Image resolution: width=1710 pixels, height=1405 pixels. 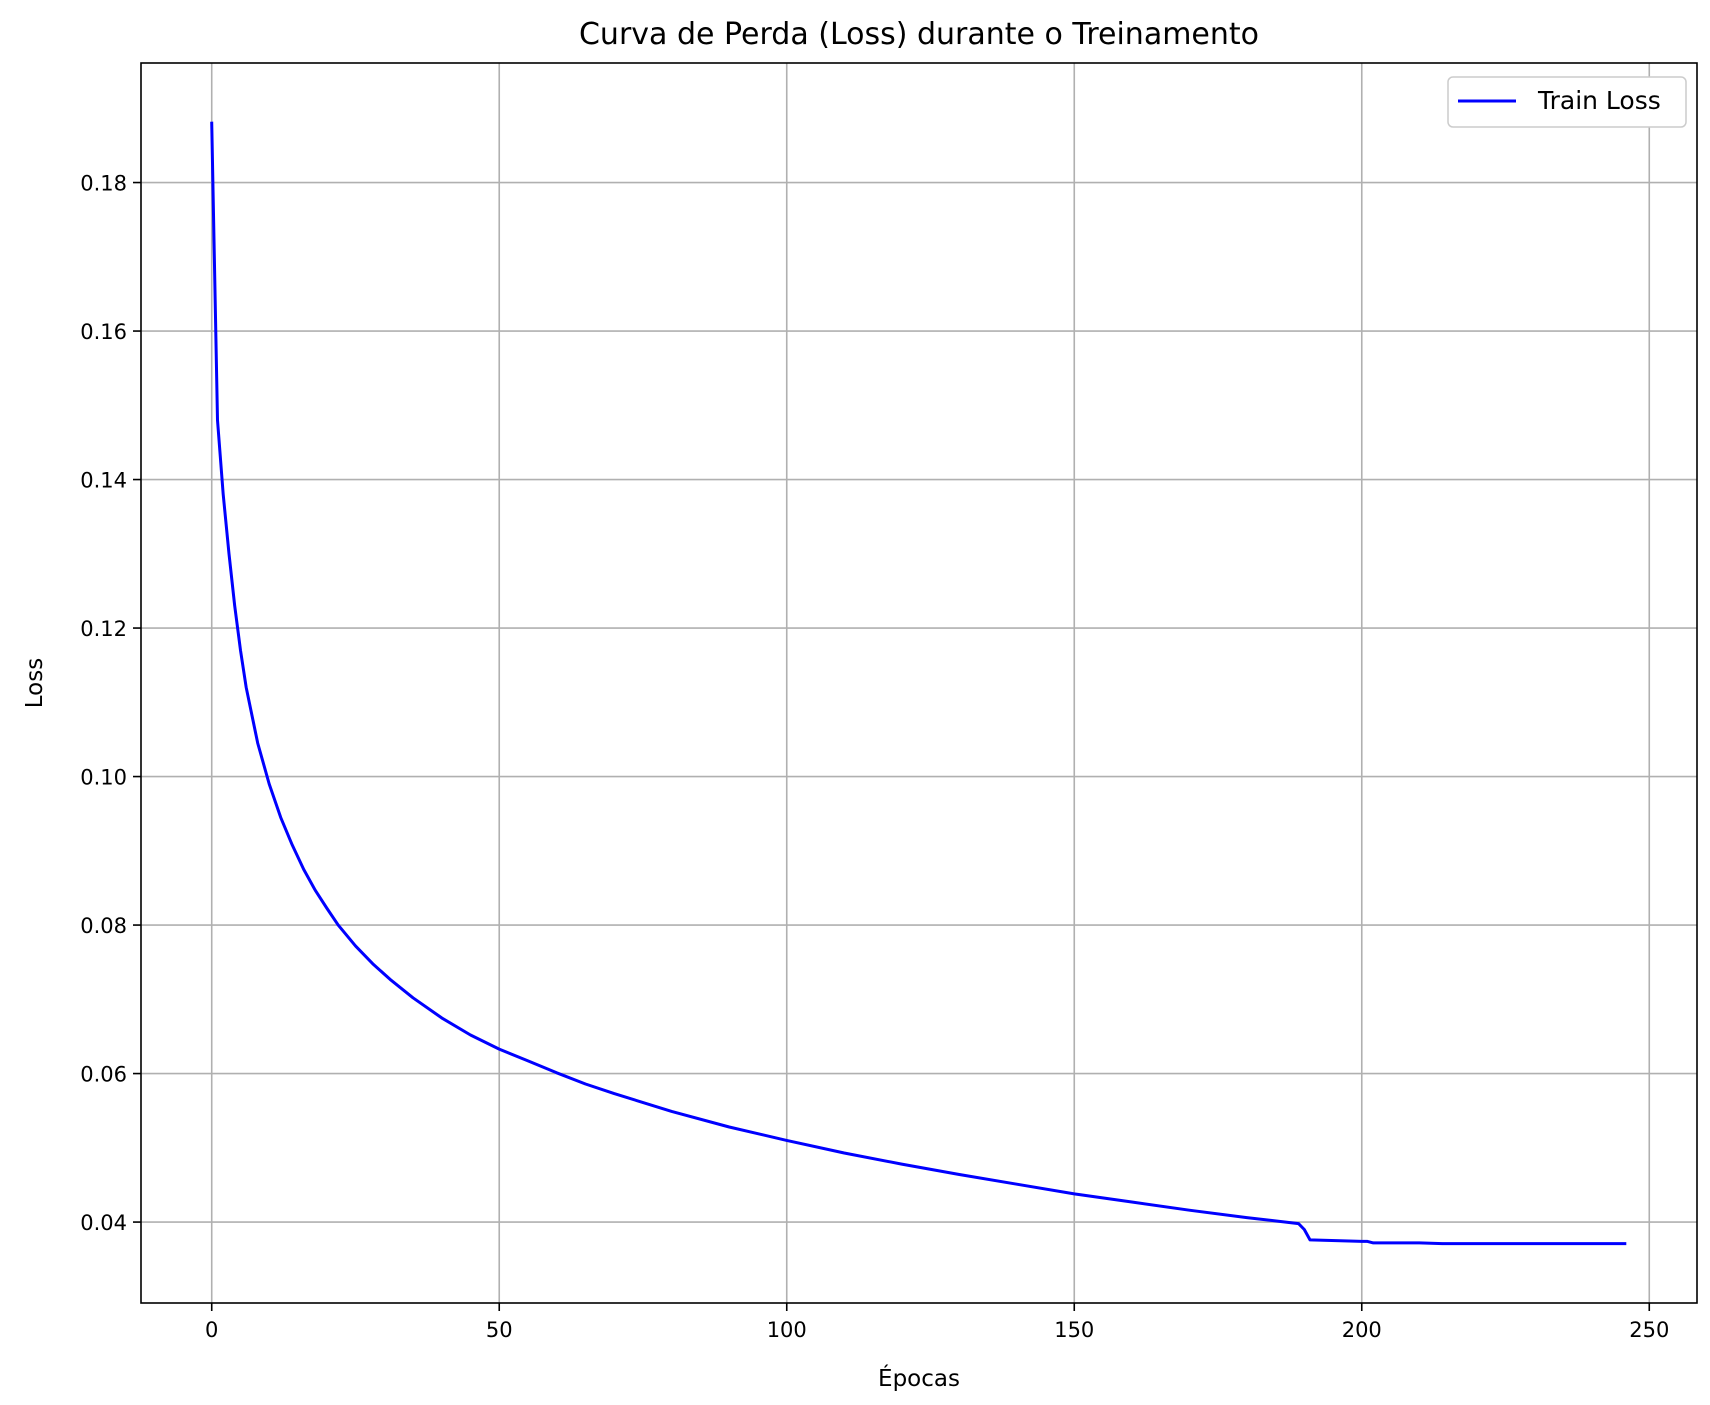 What do you see at coordinates (103, 332) in the screenshot?
I see `y-tick-label: 0.16` at bounding box center [103, 332].